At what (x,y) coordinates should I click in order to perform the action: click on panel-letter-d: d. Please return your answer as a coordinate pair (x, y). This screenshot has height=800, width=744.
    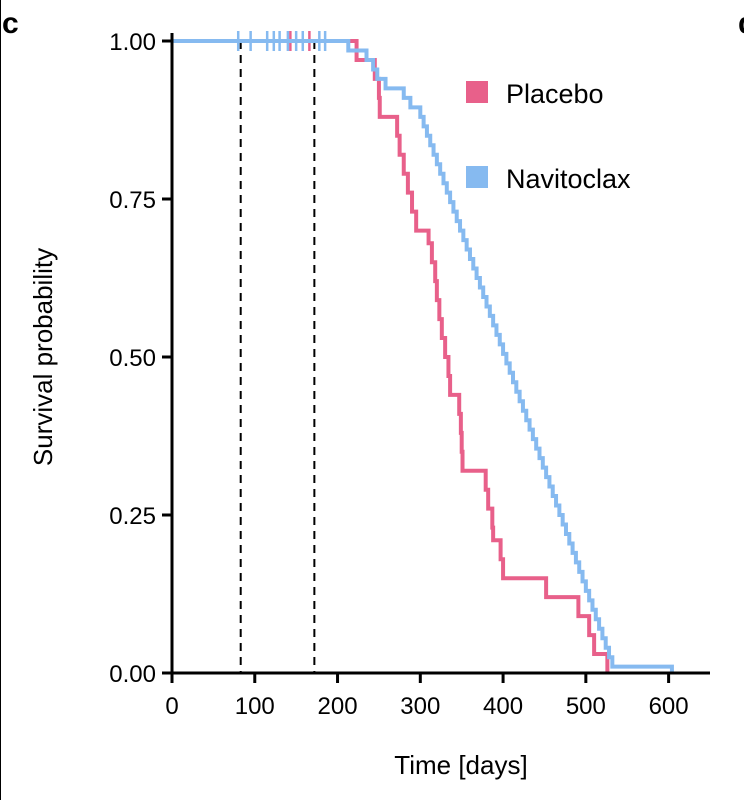
    Looking at the image, I should click on (741, 23).